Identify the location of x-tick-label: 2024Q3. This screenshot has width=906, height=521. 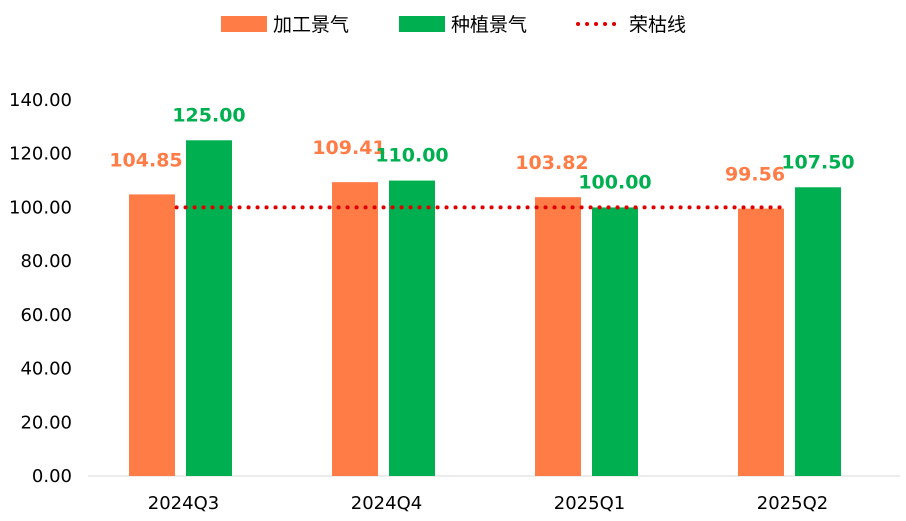
(183, 503).